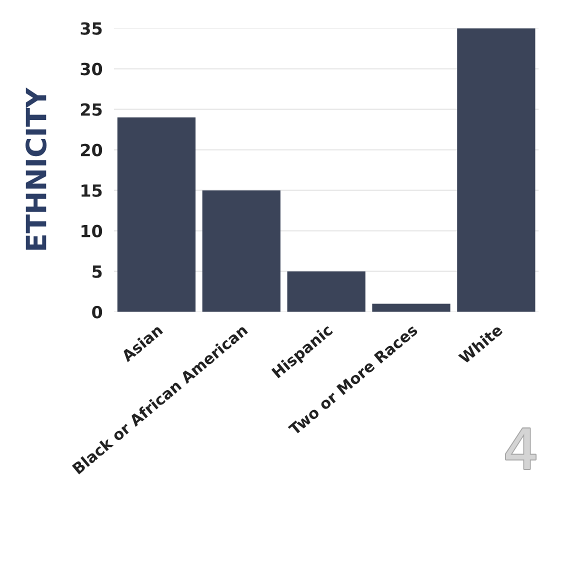  What do you see at coordinates (97, 312) in the screenshot?
I see `y-tick-label: 0` at bounding box center [97, 312].